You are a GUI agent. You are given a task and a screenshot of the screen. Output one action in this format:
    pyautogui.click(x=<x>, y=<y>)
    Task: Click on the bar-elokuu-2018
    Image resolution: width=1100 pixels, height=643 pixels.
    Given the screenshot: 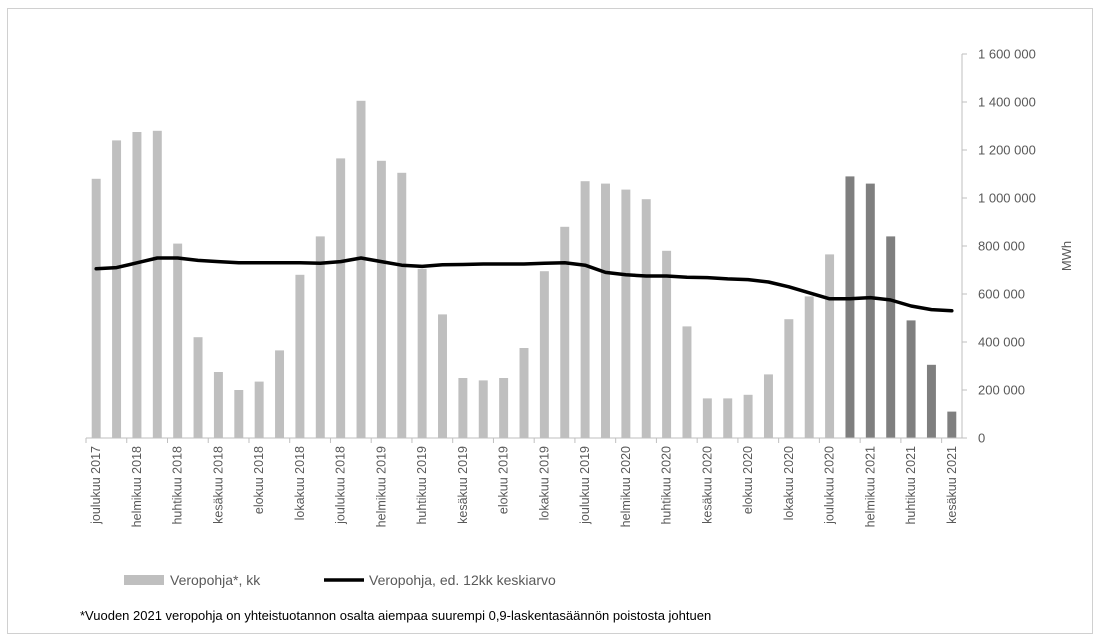 What is the action you would take?
    pyautogui.click(x=259, y=409)
    